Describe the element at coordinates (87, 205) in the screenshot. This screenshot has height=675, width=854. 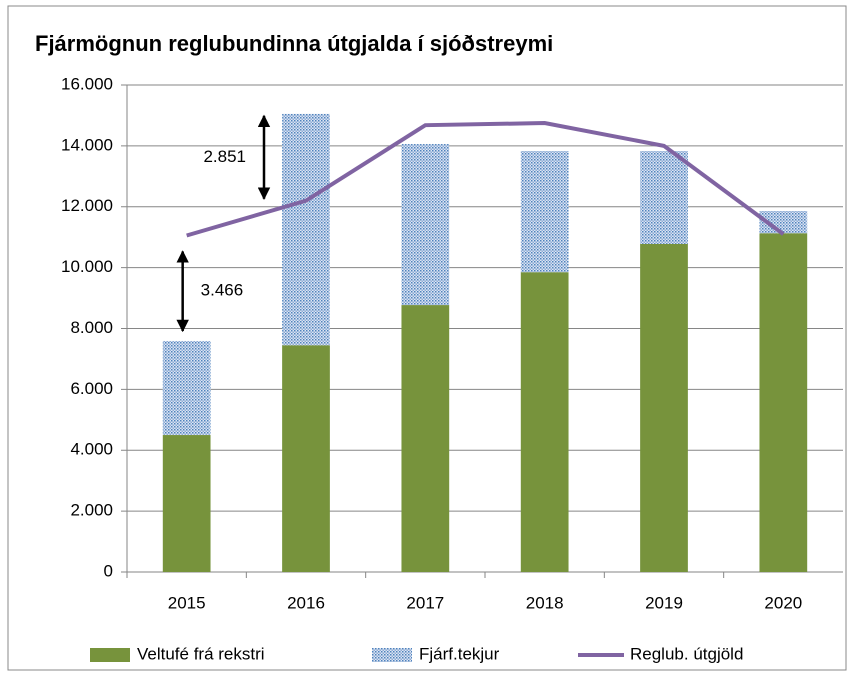
I see `y-tick-label: 12.000` at that location.